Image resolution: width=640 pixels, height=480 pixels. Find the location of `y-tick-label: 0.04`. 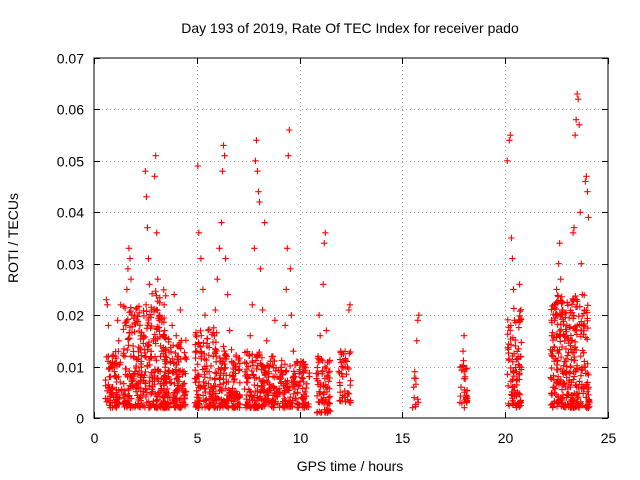

y-tick-label: 0.04 is located at coordinates (70, 213).